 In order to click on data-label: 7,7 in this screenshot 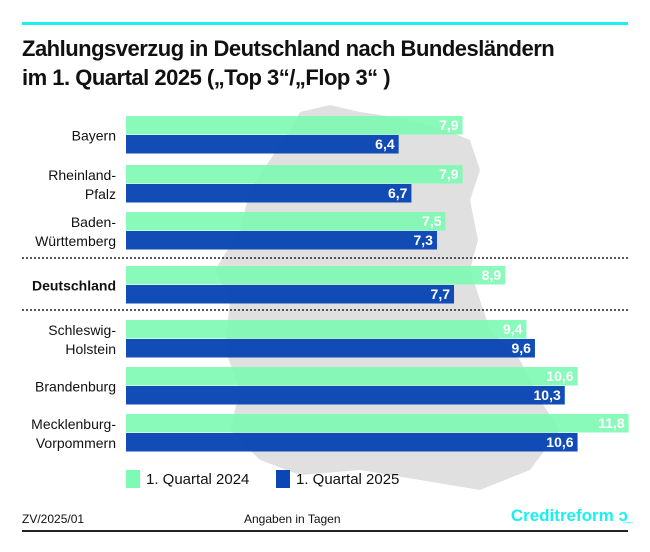, I will do `click(441, 294)`.